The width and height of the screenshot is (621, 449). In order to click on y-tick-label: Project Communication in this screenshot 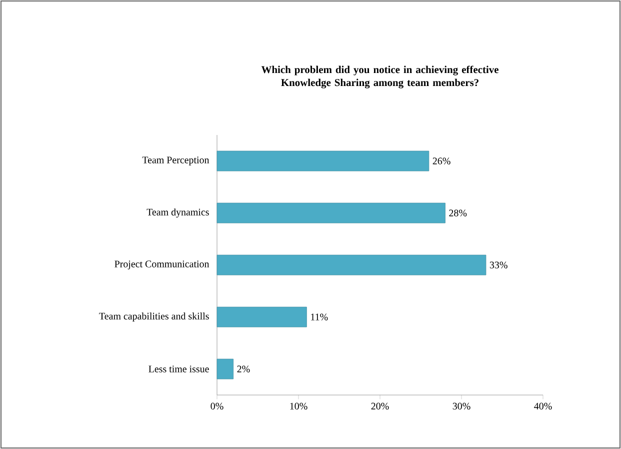, I will do `click(162, 265)`.